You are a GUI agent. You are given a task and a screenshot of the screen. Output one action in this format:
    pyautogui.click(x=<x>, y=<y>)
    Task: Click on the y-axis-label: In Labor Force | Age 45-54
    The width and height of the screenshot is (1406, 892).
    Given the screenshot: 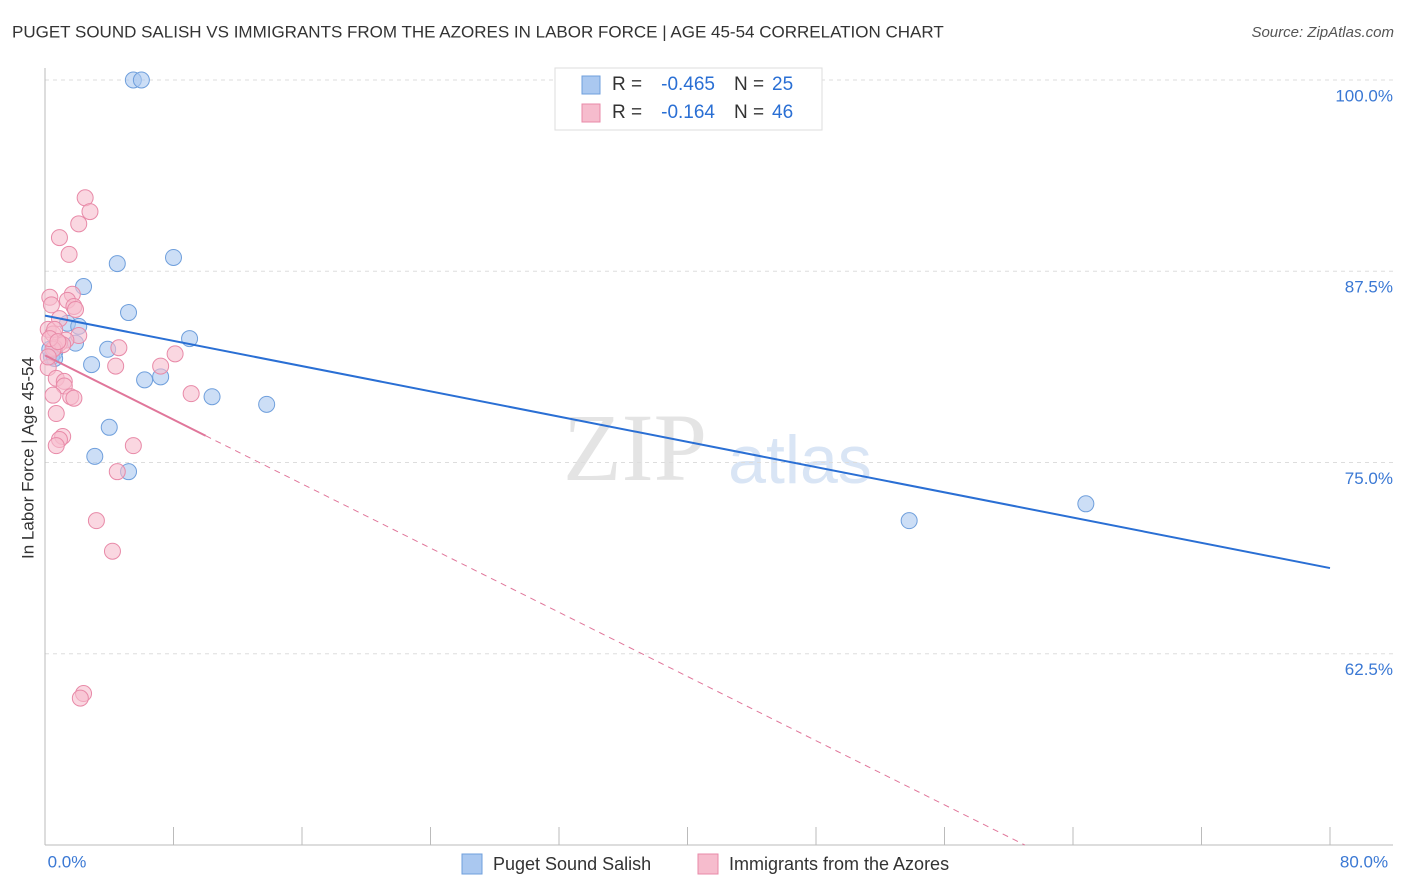 What is the action you would take?
    pyautogui.click(x=27, y=458)
    